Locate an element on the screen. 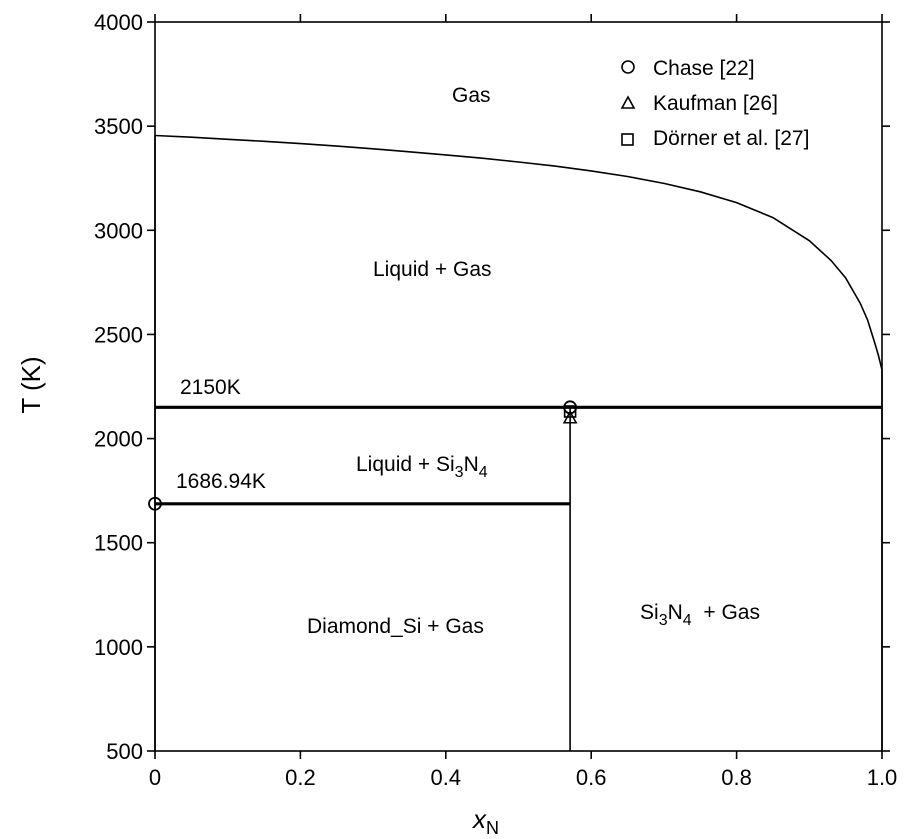  y-tick-label-6: 3500 is located at coordinates (118, 126).